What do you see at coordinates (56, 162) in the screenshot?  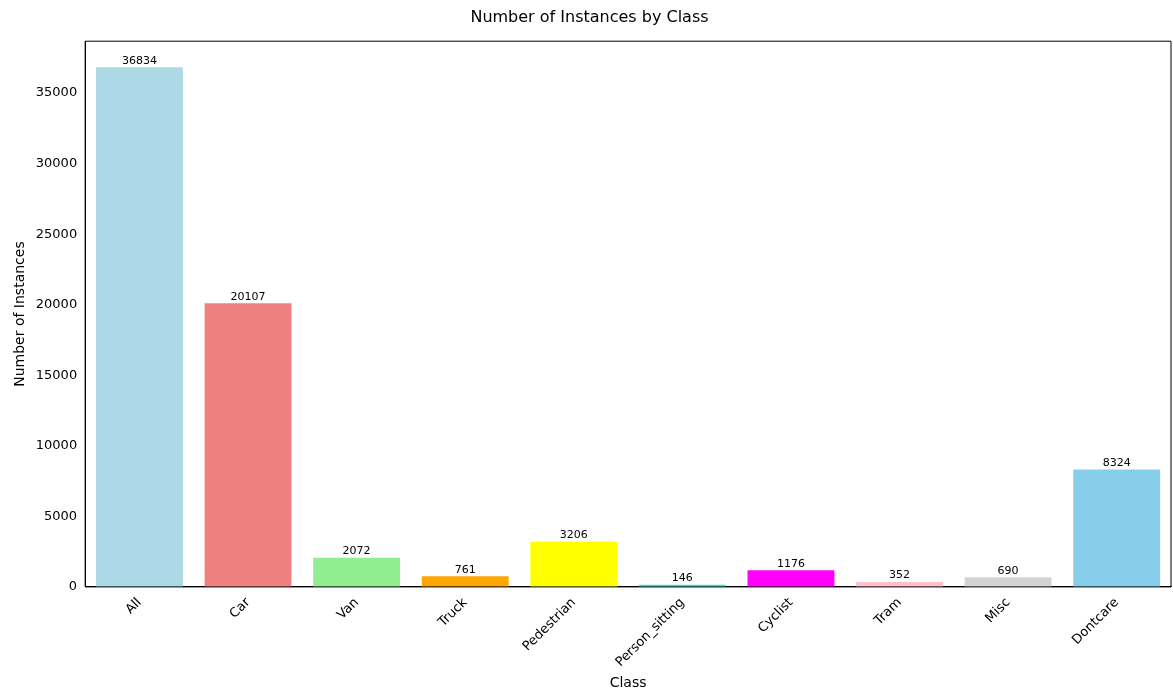 I see `y-tick-label: 30000` at bounding box center [56, 162].